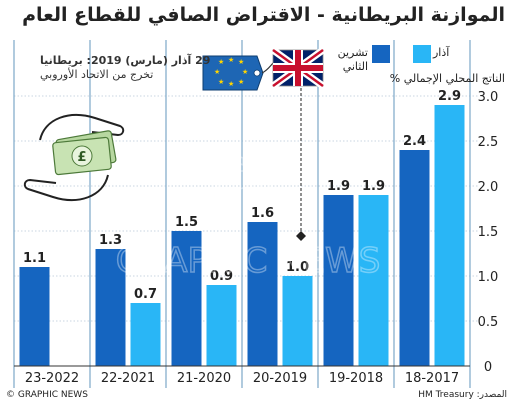 This screenshot has height=406, width=515. I want to click on category-label: 22-2021, so click(128, 378).